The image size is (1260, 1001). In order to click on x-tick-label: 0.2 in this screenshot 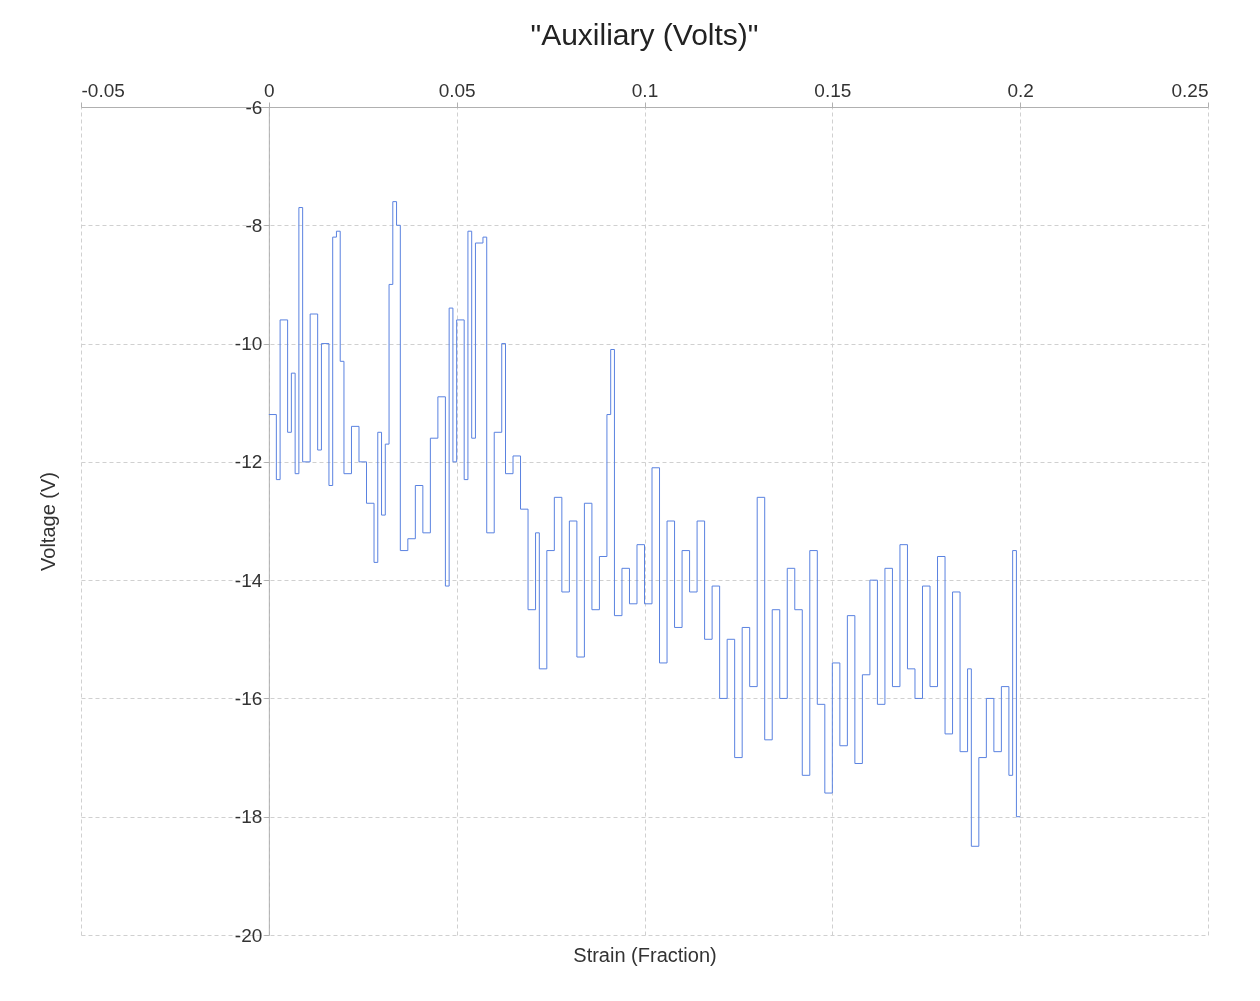, I will do `click(1020, 90)`.